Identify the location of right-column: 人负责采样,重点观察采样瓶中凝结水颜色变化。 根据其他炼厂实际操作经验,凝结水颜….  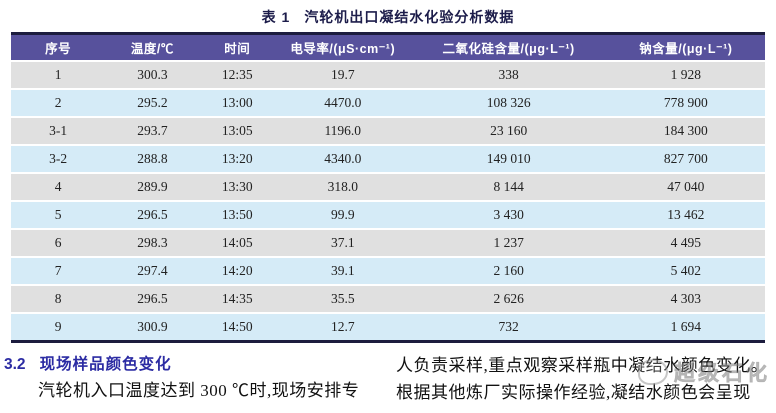
(584, 379).